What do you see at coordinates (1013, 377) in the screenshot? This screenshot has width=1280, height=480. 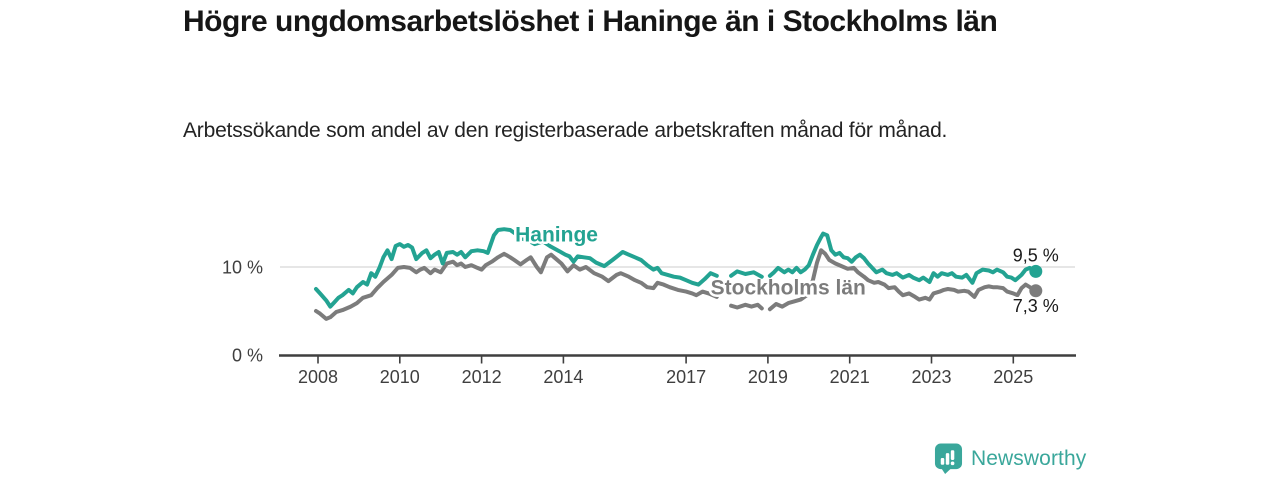 I see `x-tick-label: 2025` at bounding box center [1013, 377].